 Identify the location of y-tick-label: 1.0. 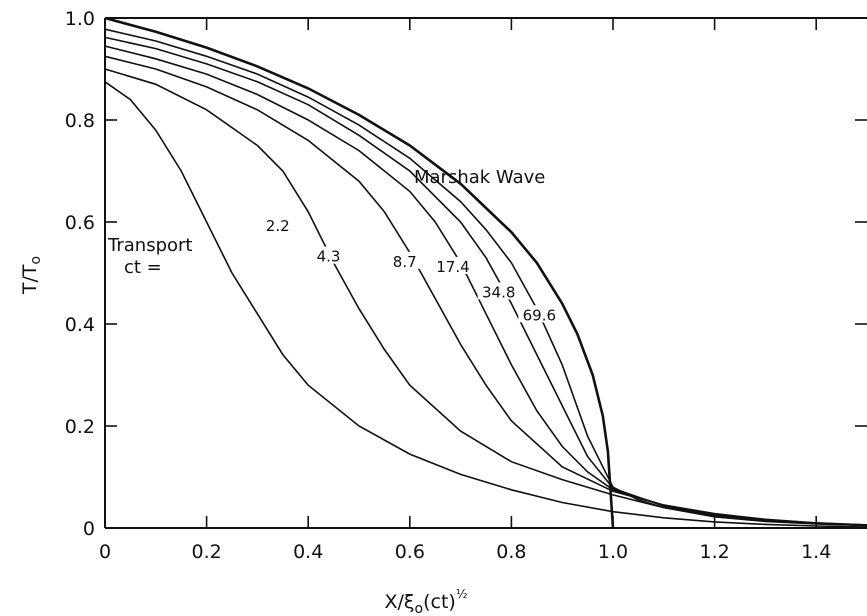
(80, 19).